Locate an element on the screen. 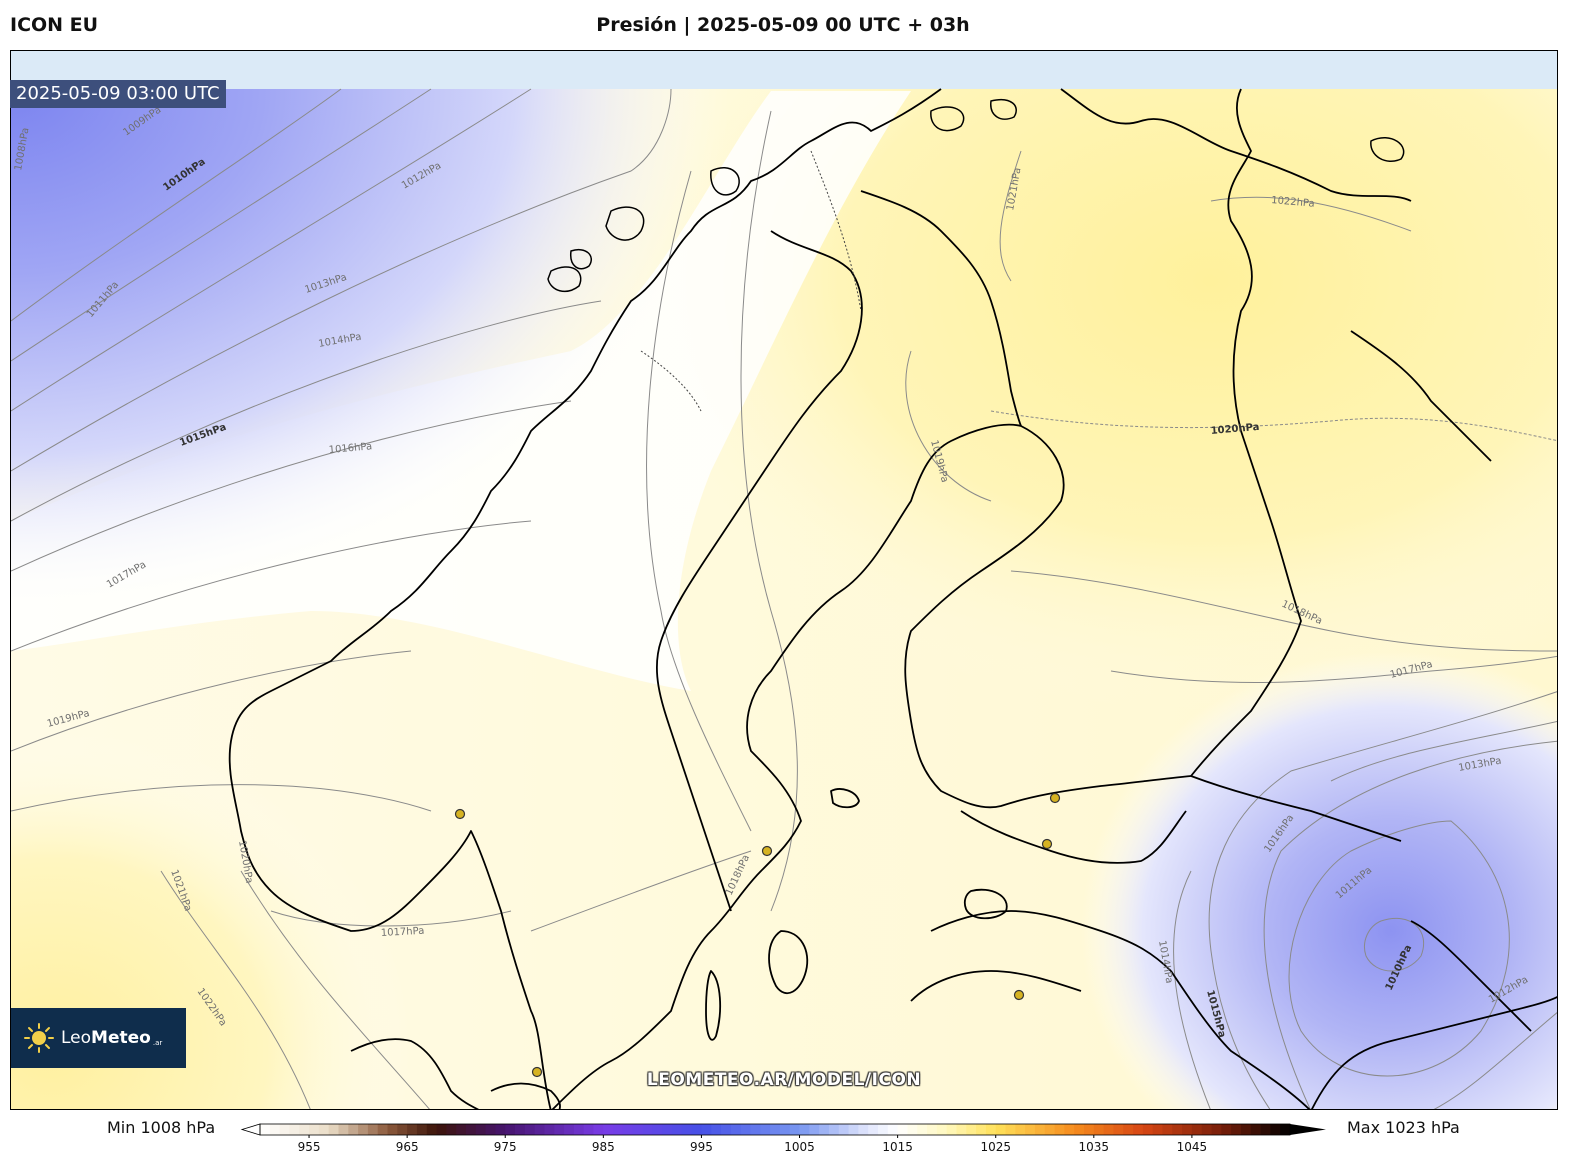 This screenshot has height=1160, width=1570. city-tallinn is located at coordinates (1047, 844).